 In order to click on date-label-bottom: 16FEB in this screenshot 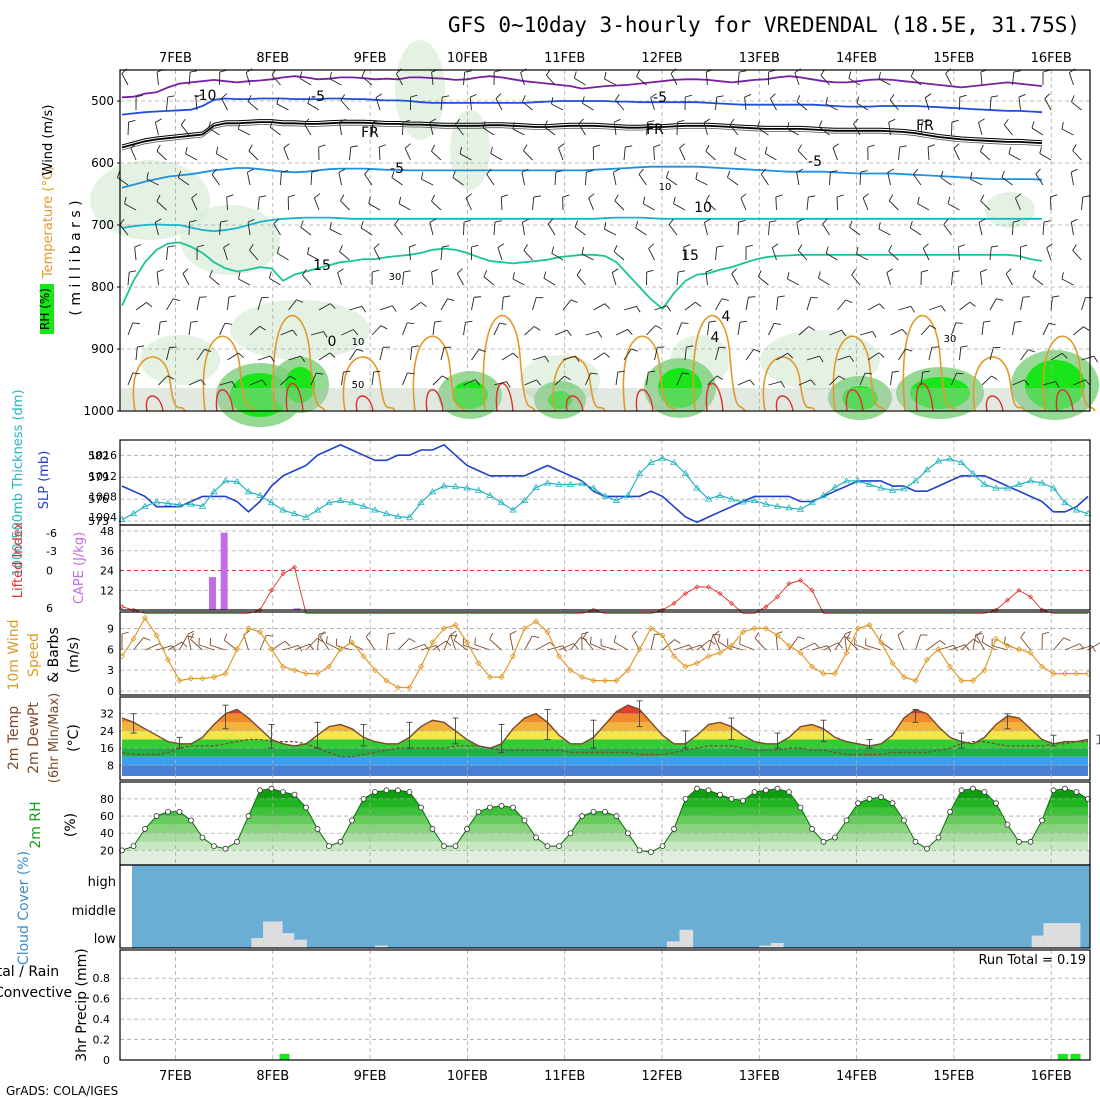, I will do `click(1051, 1076)`.